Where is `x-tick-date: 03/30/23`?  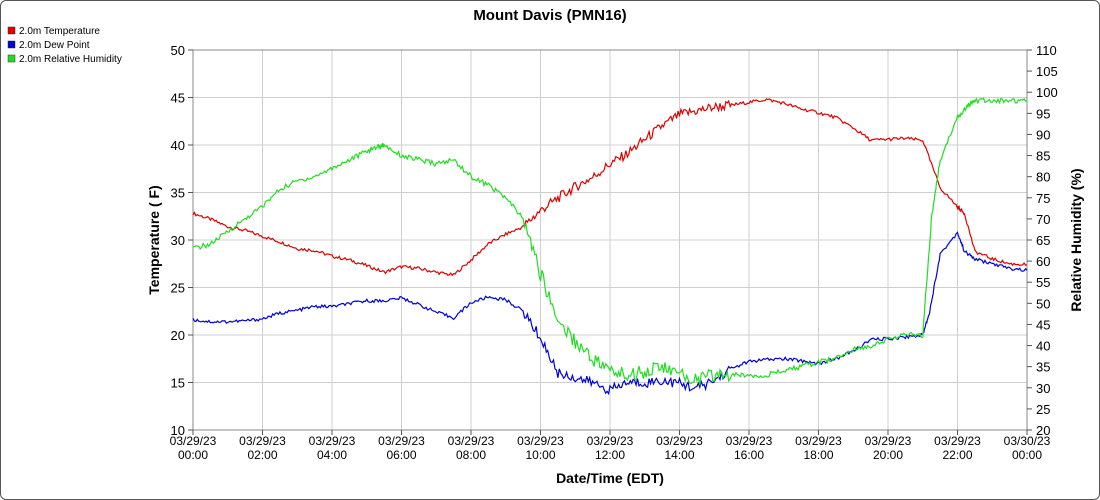 x-tick-date: 03/30/23 is located at coordinates (1027, 441).